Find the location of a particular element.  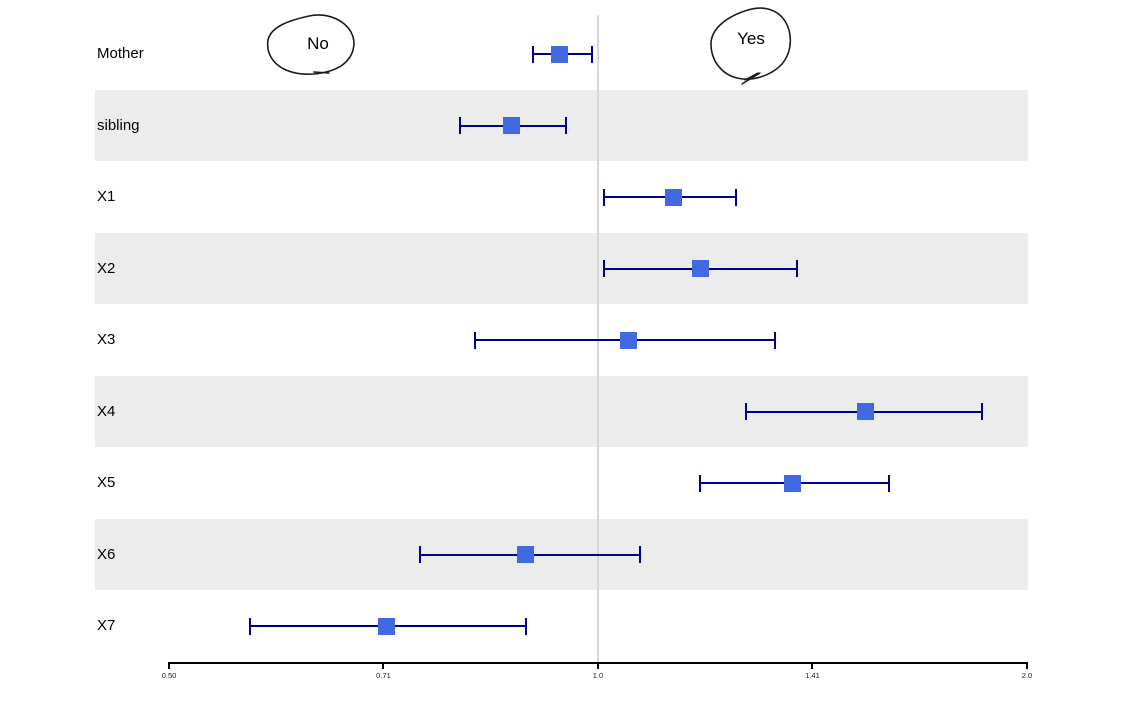

ci-cap-high-x5 is located at coordinates (888, 483).